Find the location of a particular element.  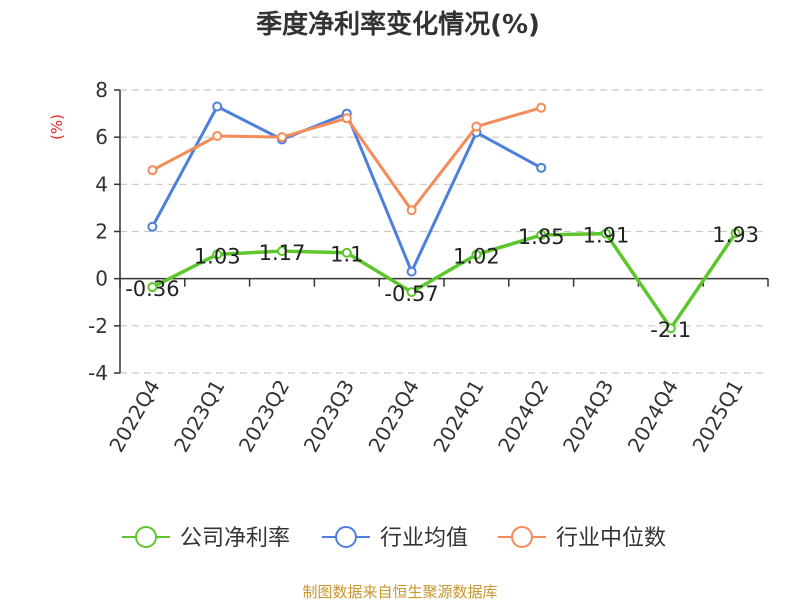

source-note: 制图数据来自恒生聚源数据库 is located at coordinates (399, 591).